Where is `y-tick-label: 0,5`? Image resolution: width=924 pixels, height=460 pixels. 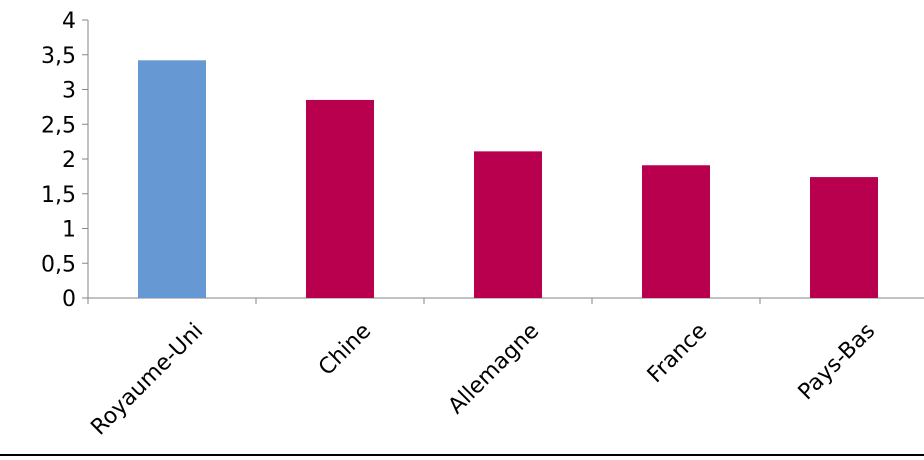
y-tick-label: 0,5 is located at coordinates (58, 264).